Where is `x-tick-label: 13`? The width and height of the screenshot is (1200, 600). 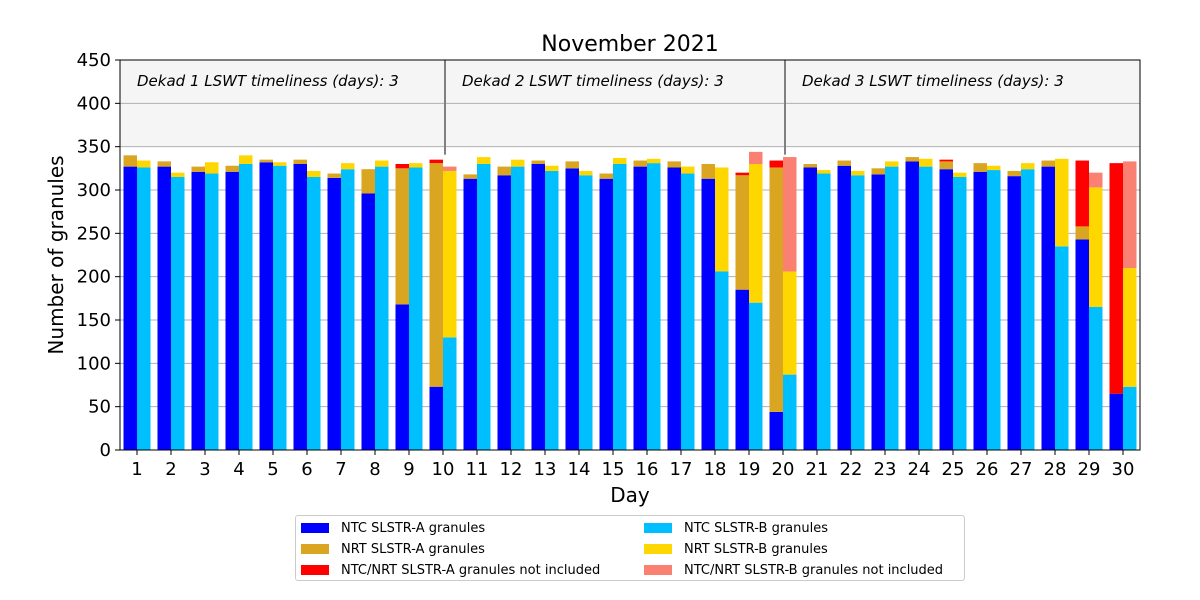 x-tick-label: 13 is located at coordinates (545, 469).